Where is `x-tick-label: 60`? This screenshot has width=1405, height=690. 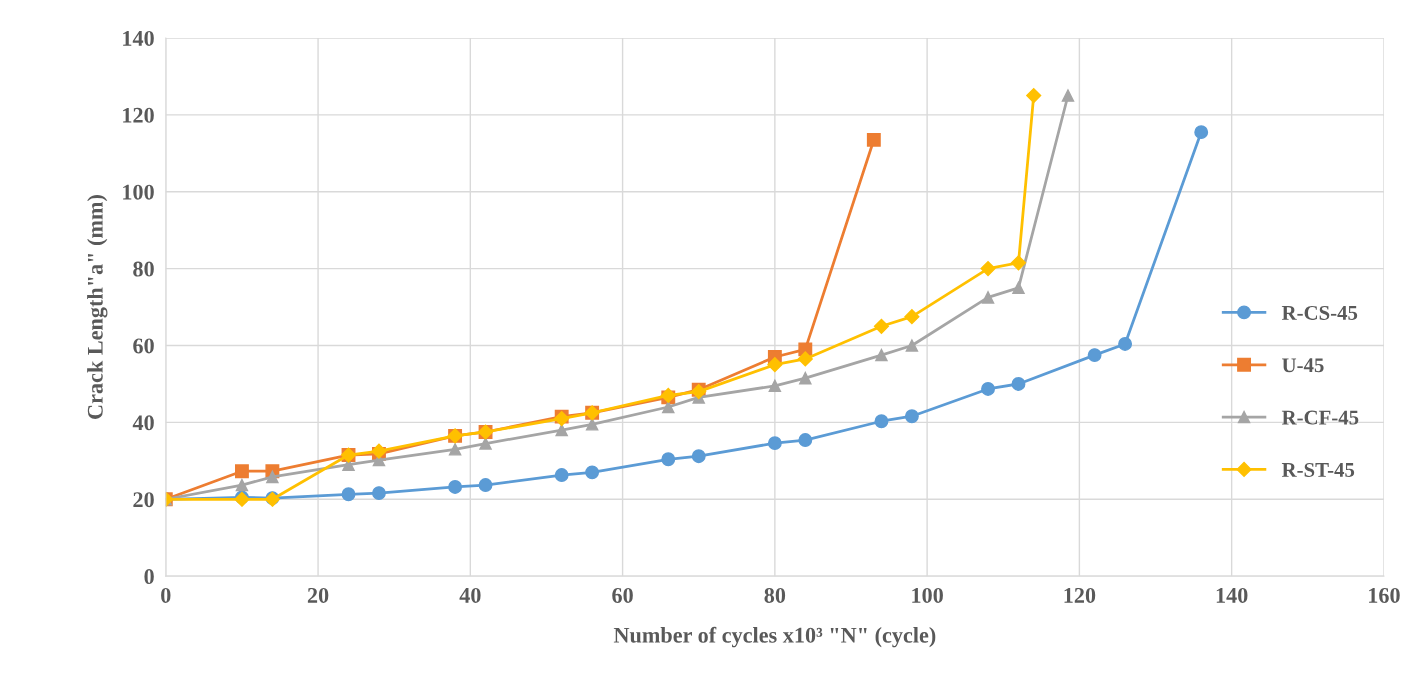 x-tick-label: 60 is located at coordinates (622, 595).